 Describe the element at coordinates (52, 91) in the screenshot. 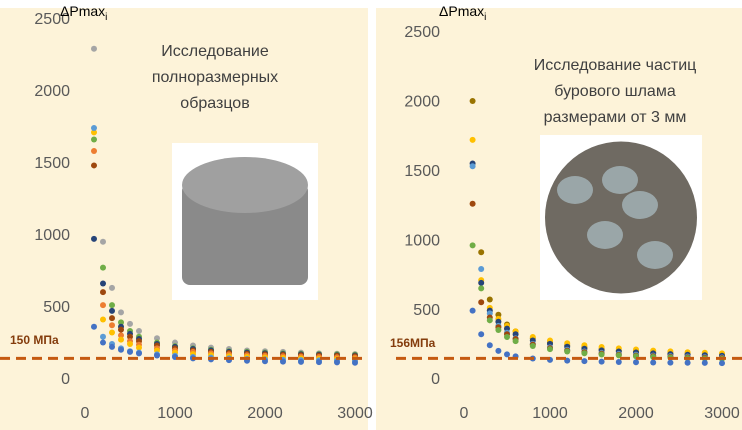

I see `y-tick-label: 2000` at that location.